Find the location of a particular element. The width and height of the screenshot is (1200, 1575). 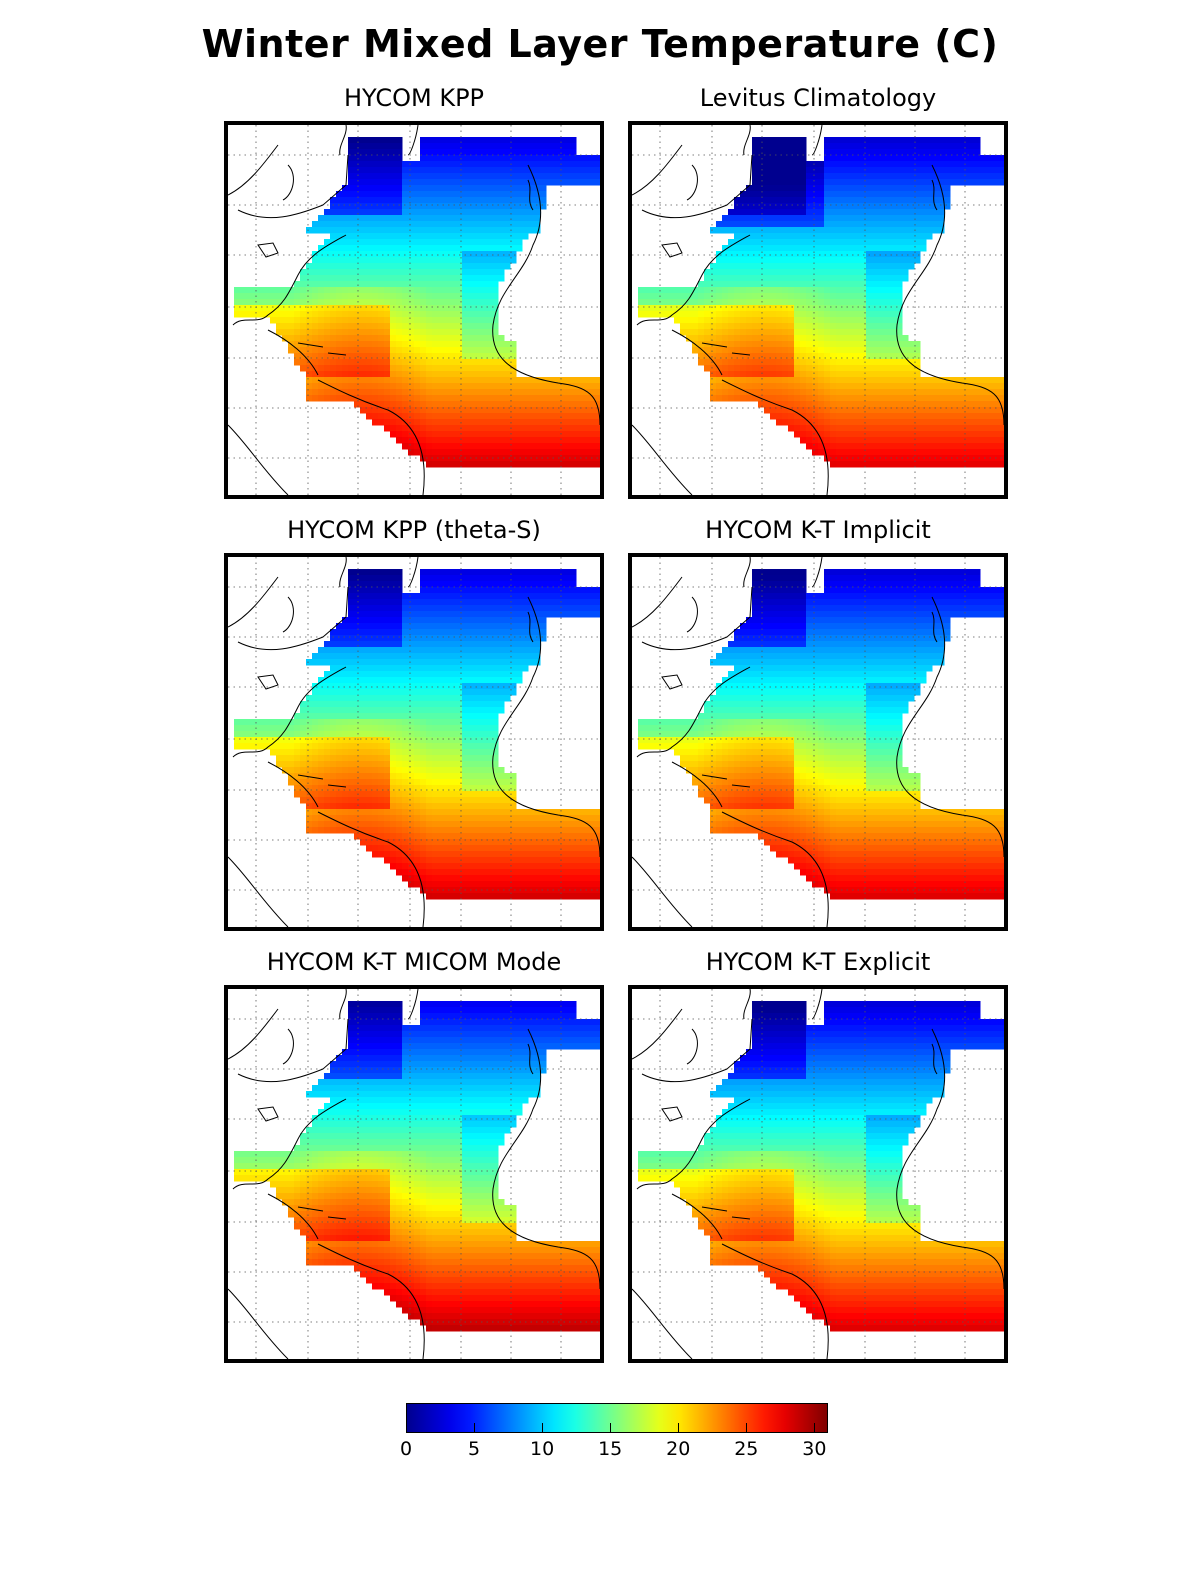

panel-title-kt-explicit: HYCOM K-T Explicit is located at coordinates (818, 962).